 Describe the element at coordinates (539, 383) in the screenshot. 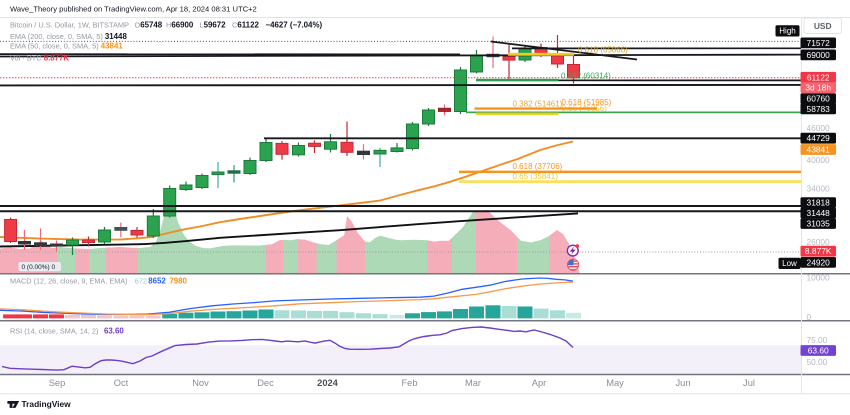

I see `svg-text: Apr` at that location.